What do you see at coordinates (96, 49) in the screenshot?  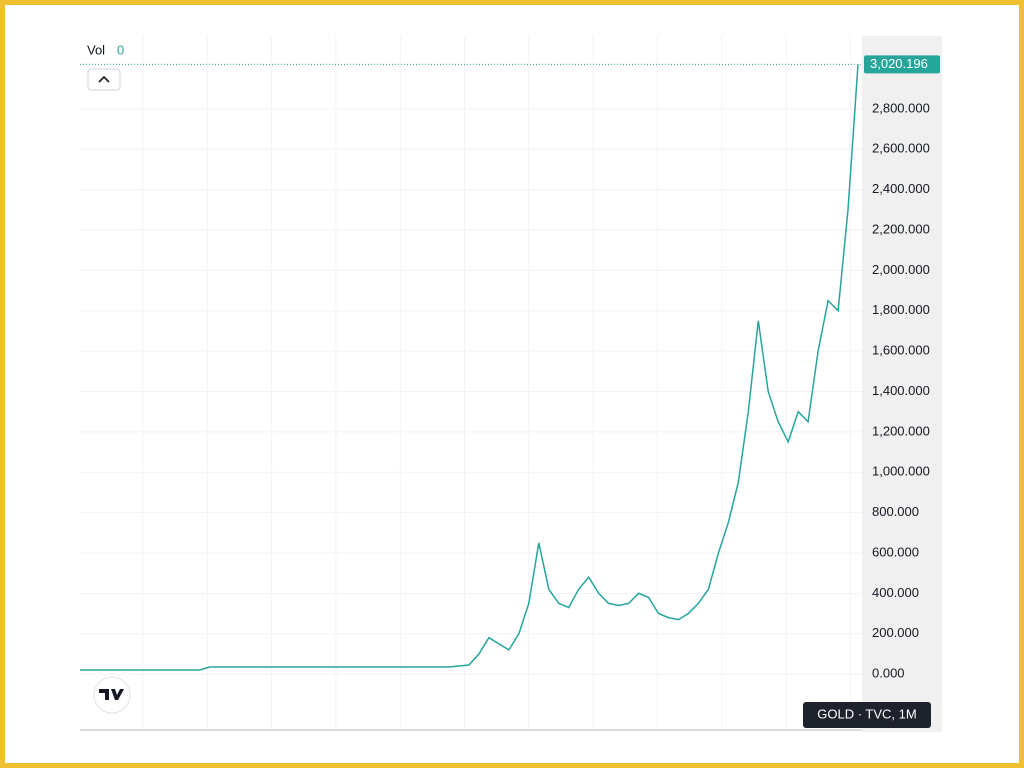 I see `vol-label: Vol` at bounding box center [96, 49].